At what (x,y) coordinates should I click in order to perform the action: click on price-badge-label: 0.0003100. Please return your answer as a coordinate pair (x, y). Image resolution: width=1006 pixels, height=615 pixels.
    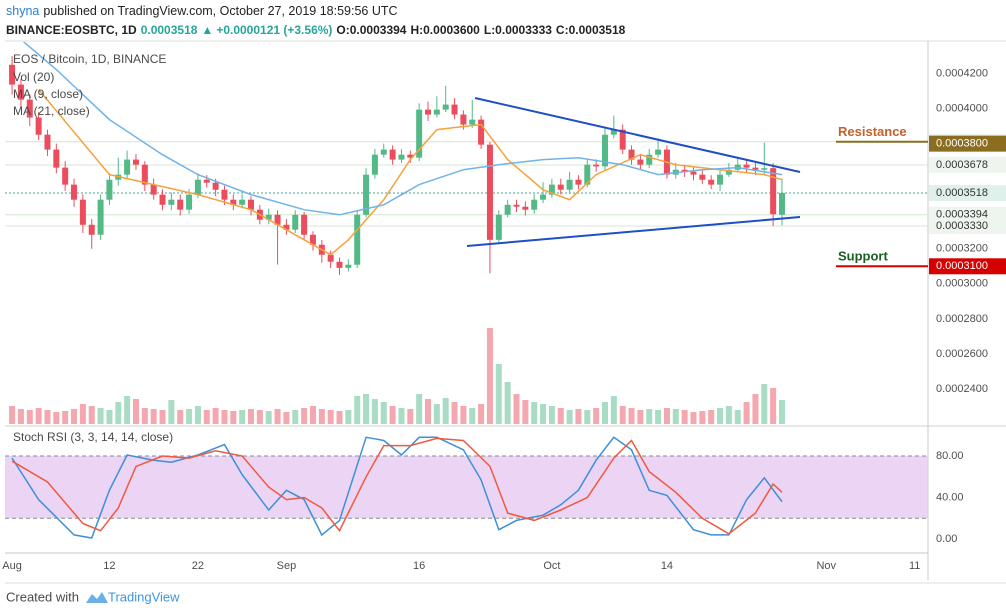
    Looking at the image, I should click on (962, 266).